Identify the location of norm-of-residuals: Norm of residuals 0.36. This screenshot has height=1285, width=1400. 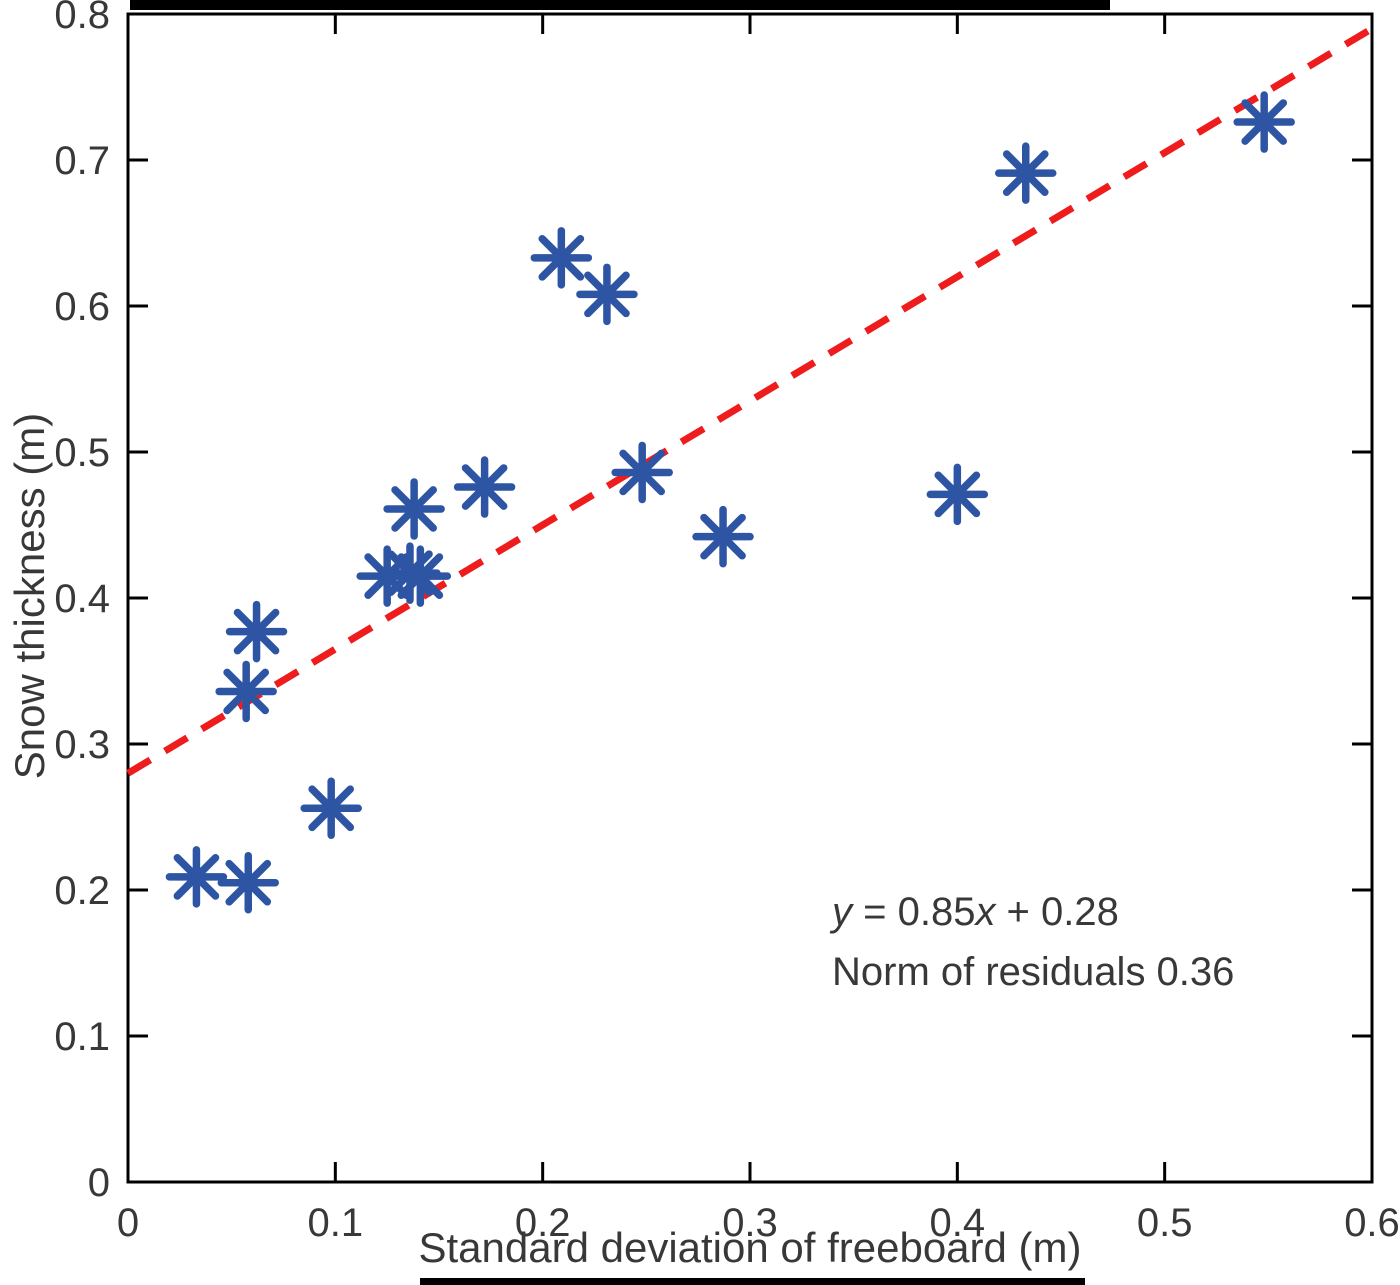
(1033, 972).